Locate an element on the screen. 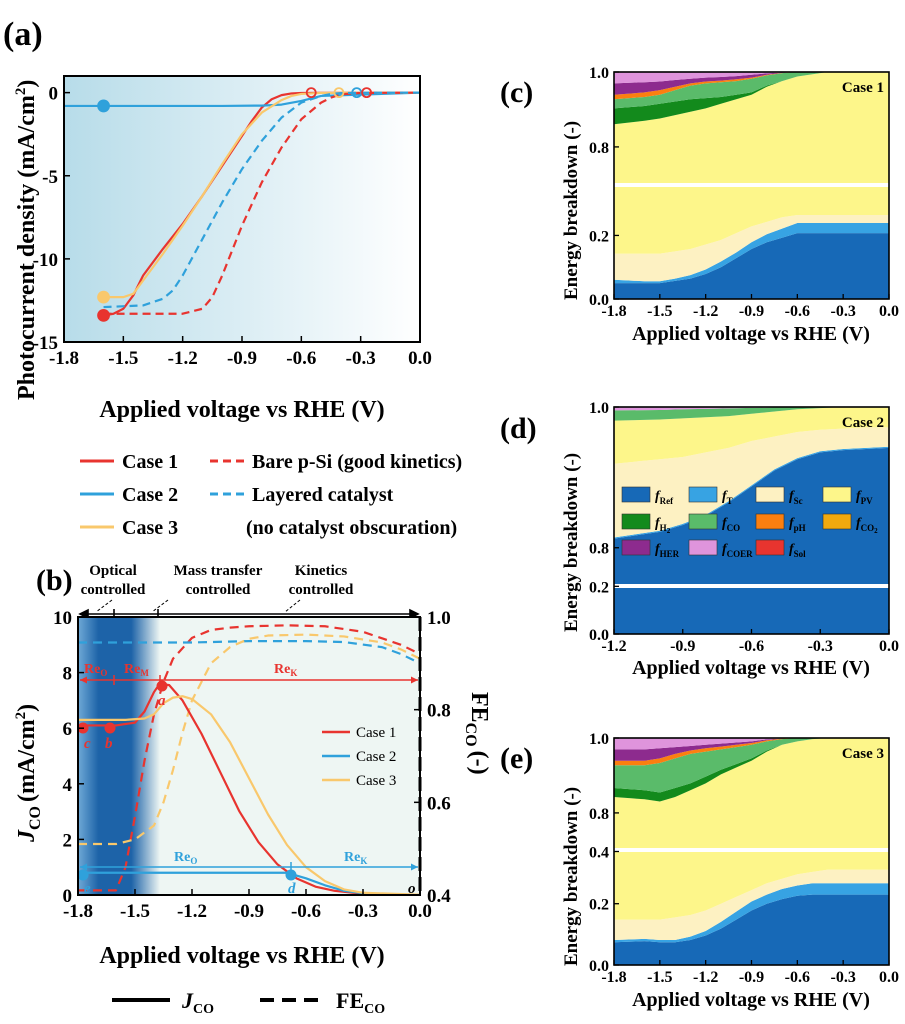 This screenshot has width=905, height=1024. legend-label-f-t: fT is located at coordinates (727, 497).